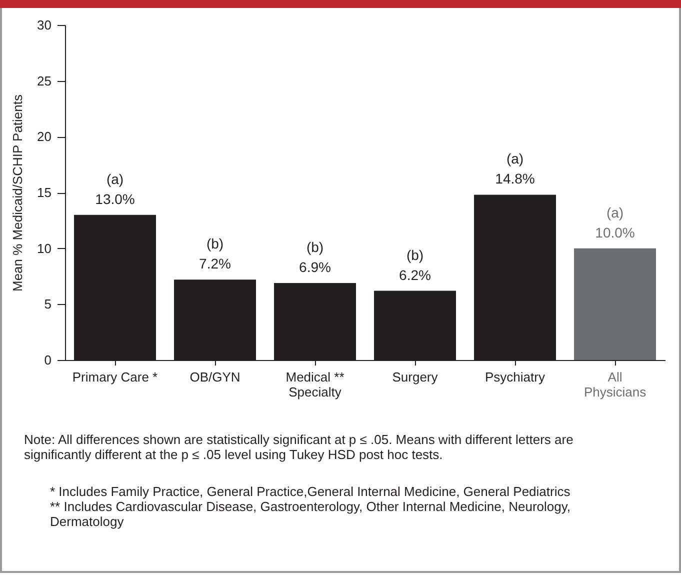 The width and height of the screenshot is (681, 575). Describe the element at coordinates (615, 385) in the screenshot. I see `x-tick-label: All Physicians` at that location.